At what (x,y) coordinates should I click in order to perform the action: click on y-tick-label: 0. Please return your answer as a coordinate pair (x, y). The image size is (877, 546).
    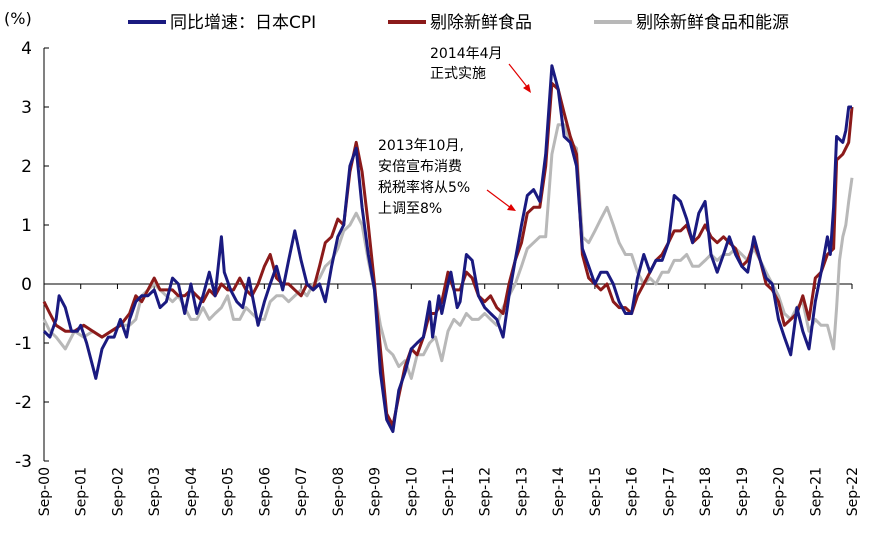
    Looking at the image, I should click on (26, 285).